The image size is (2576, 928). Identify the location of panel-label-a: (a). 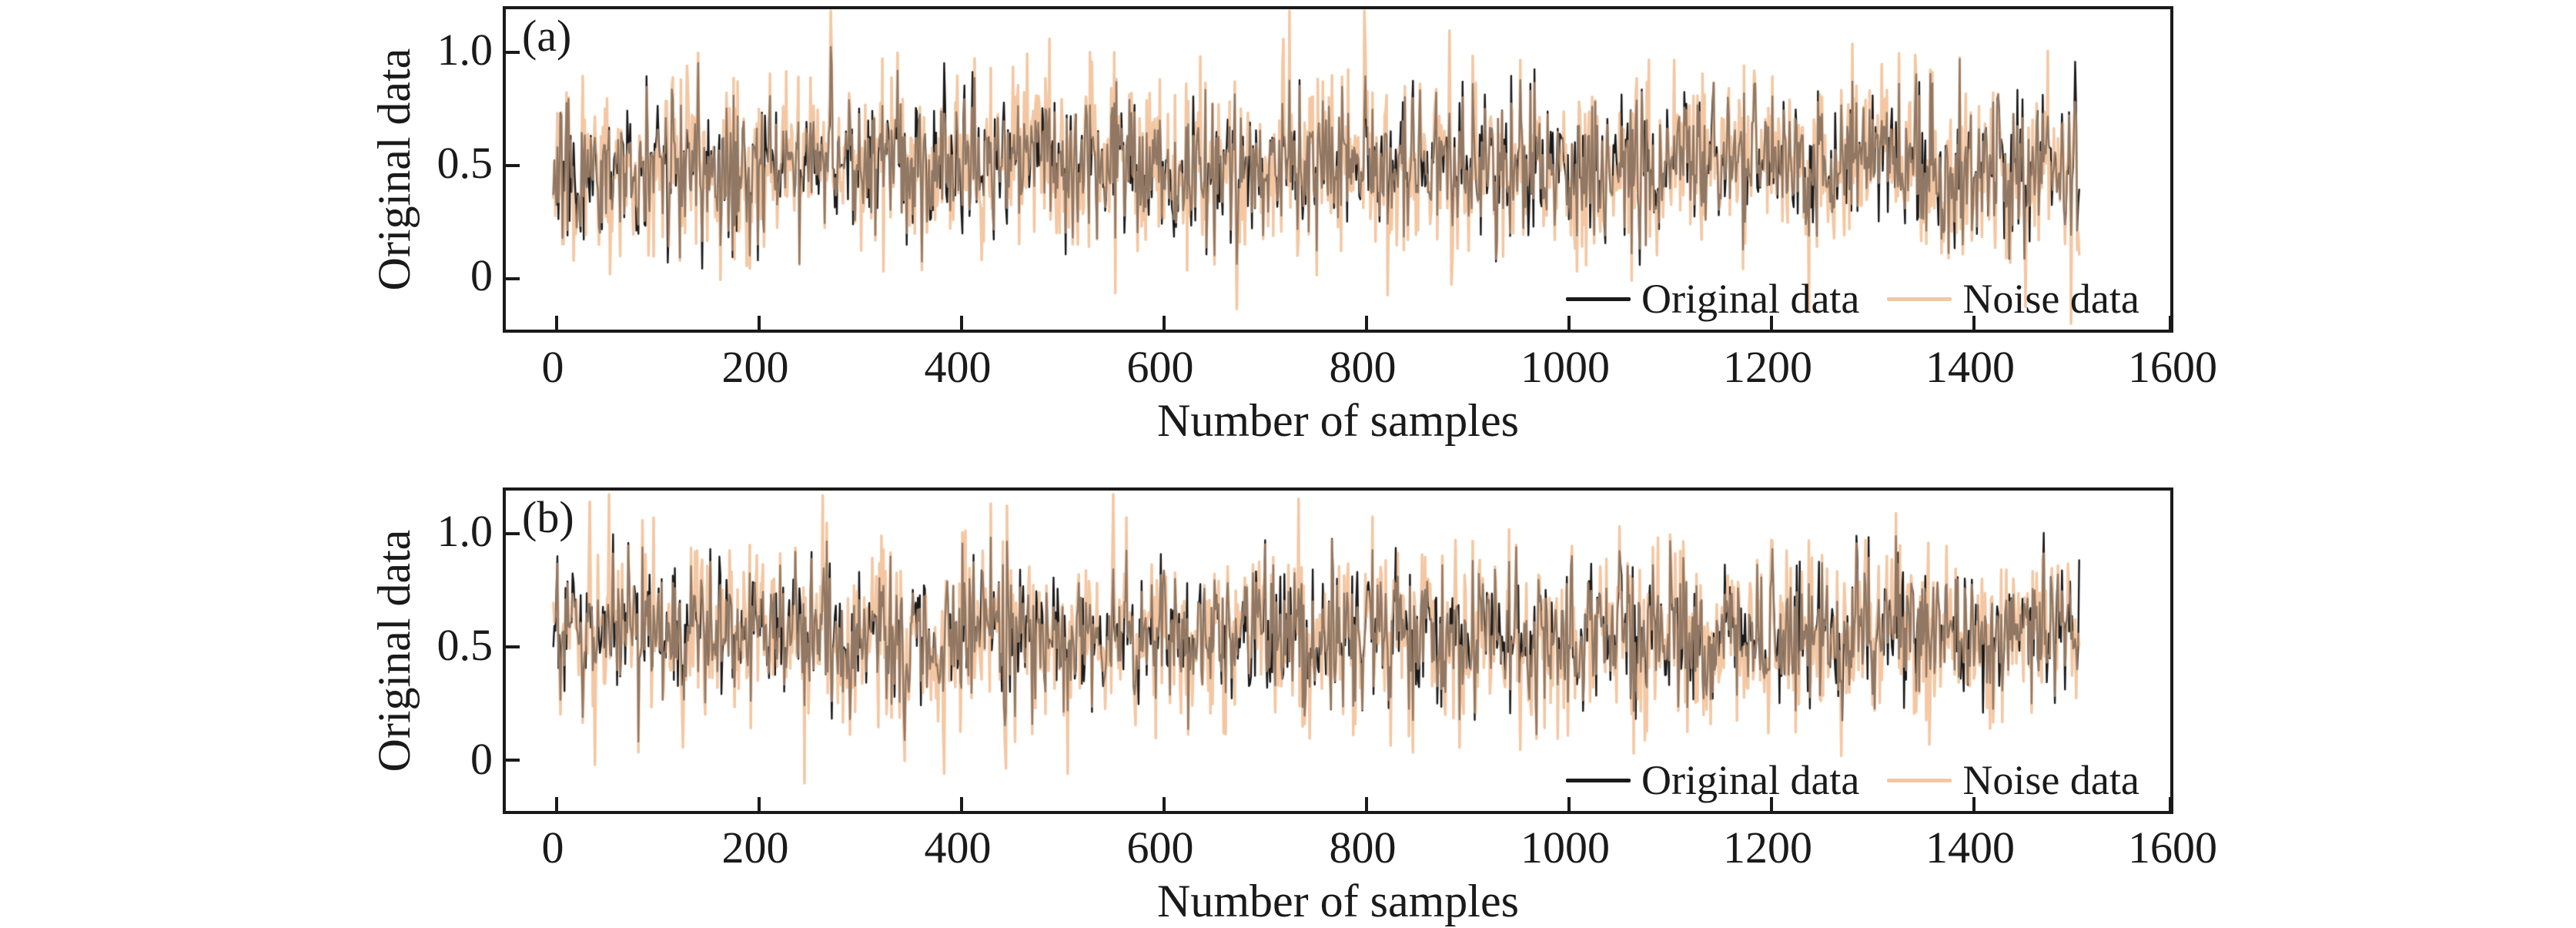
(547, 36).